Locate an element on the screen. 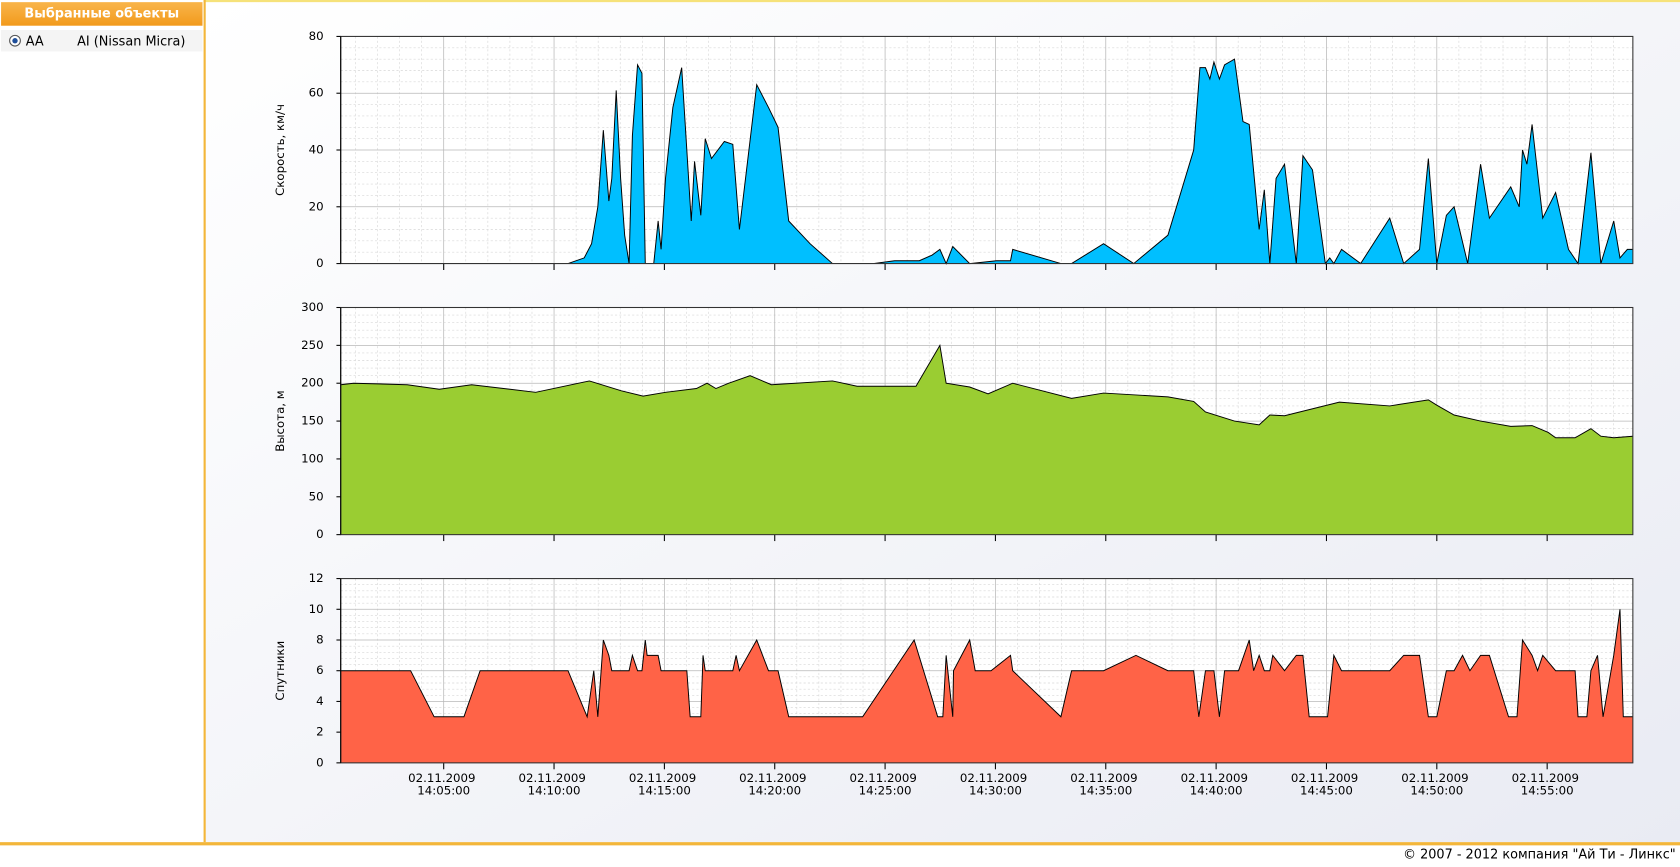 The width and height of the screenshot is (1680, 867). y-tick-label: 200 is located at coordinates (312, 383).